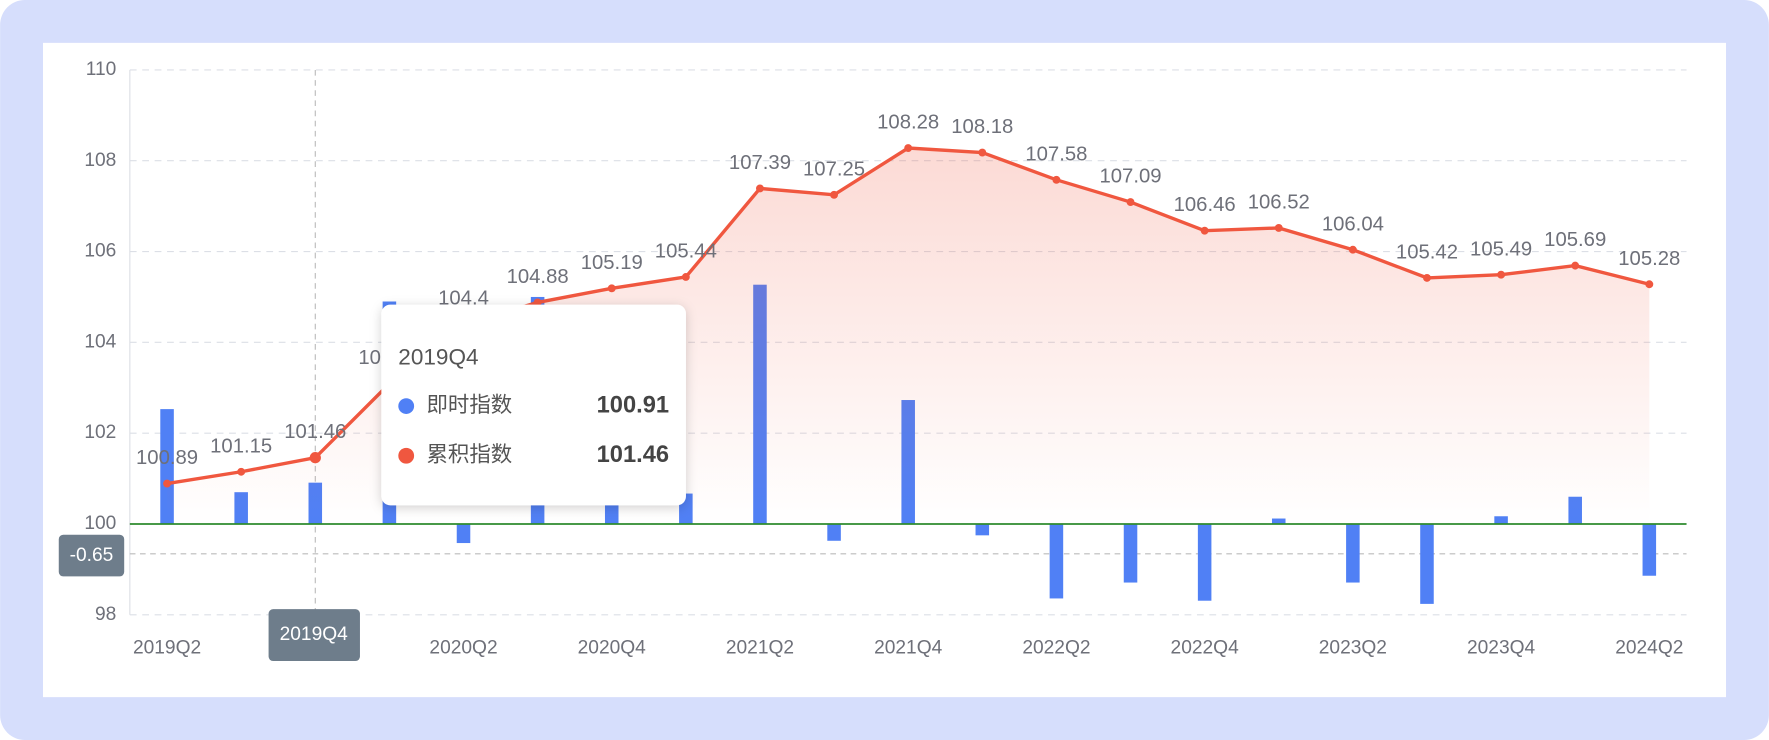 The height and width of the screenshot is (740, 1769). Describe the element at coordinates (612, 263) in the screenshot. I see `value-label: 105.19` at that location.